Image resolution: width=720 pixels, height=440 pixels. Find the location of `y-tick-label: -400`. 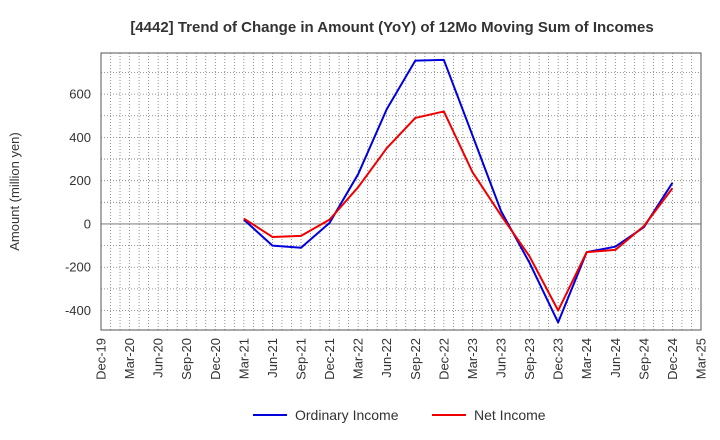

y-tick-label: -400 is located at coordinates (78, 310).